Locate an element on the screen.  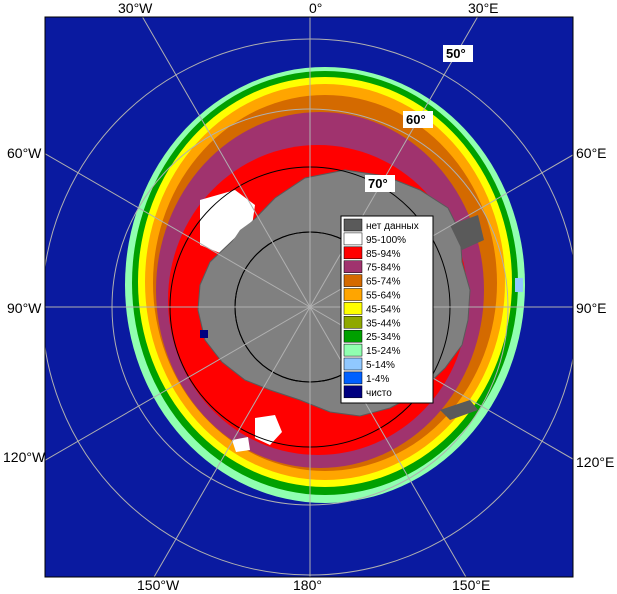
legend-label: 55-64% is located at coordinates (383, 296).